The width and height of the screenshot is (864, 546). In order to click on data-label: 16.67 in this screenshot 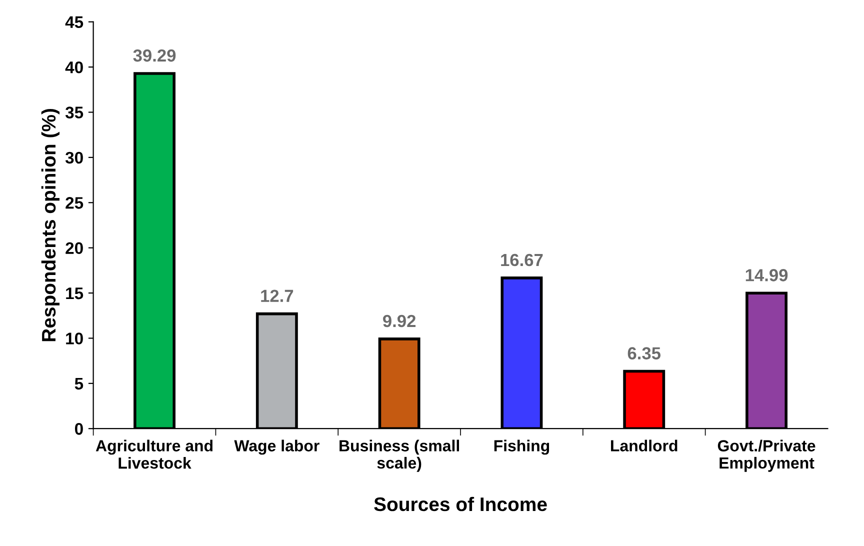, I will do `click(522, 260)`.